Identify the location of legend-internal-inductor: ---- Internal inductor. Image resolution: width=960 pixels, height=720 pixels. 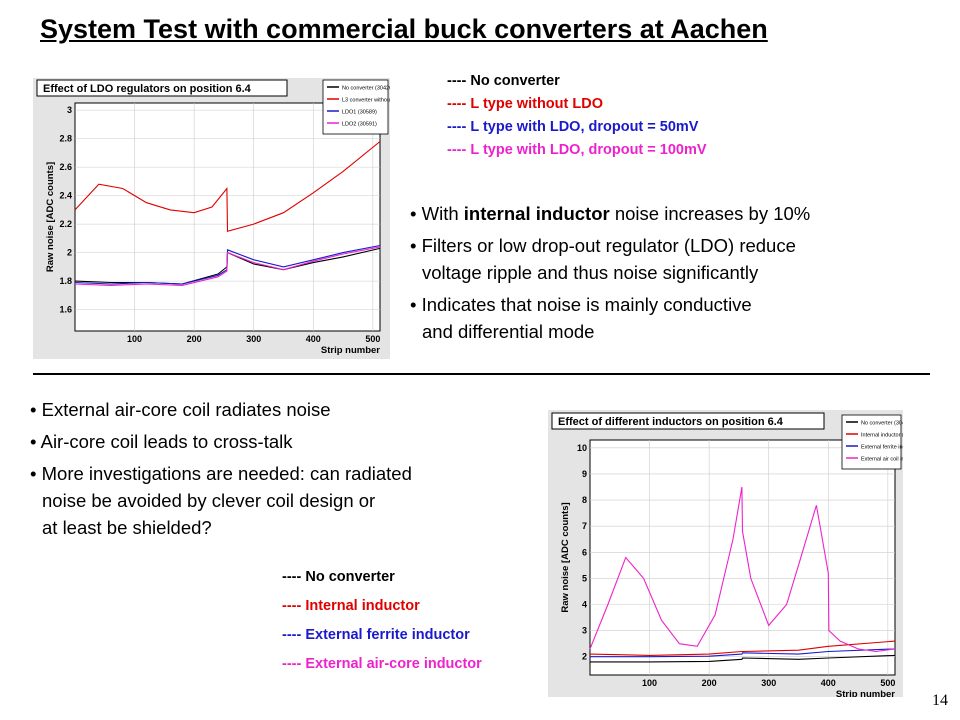
(351, 606).